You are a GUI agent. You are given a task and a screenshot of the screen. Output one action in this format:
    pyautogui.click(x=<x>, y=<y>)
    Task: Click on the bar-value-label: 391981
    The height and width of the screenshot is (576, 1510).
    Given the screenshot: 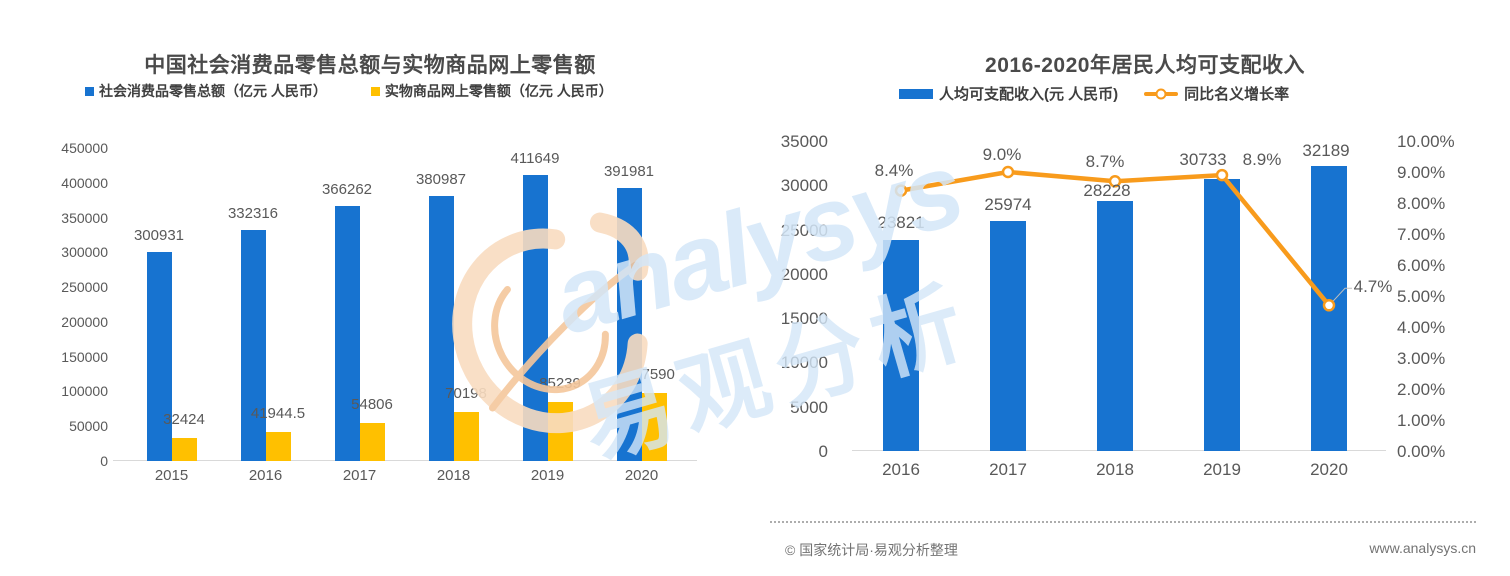 What is the action you would take?
    pyautogui.click(x=629, y=172)
    